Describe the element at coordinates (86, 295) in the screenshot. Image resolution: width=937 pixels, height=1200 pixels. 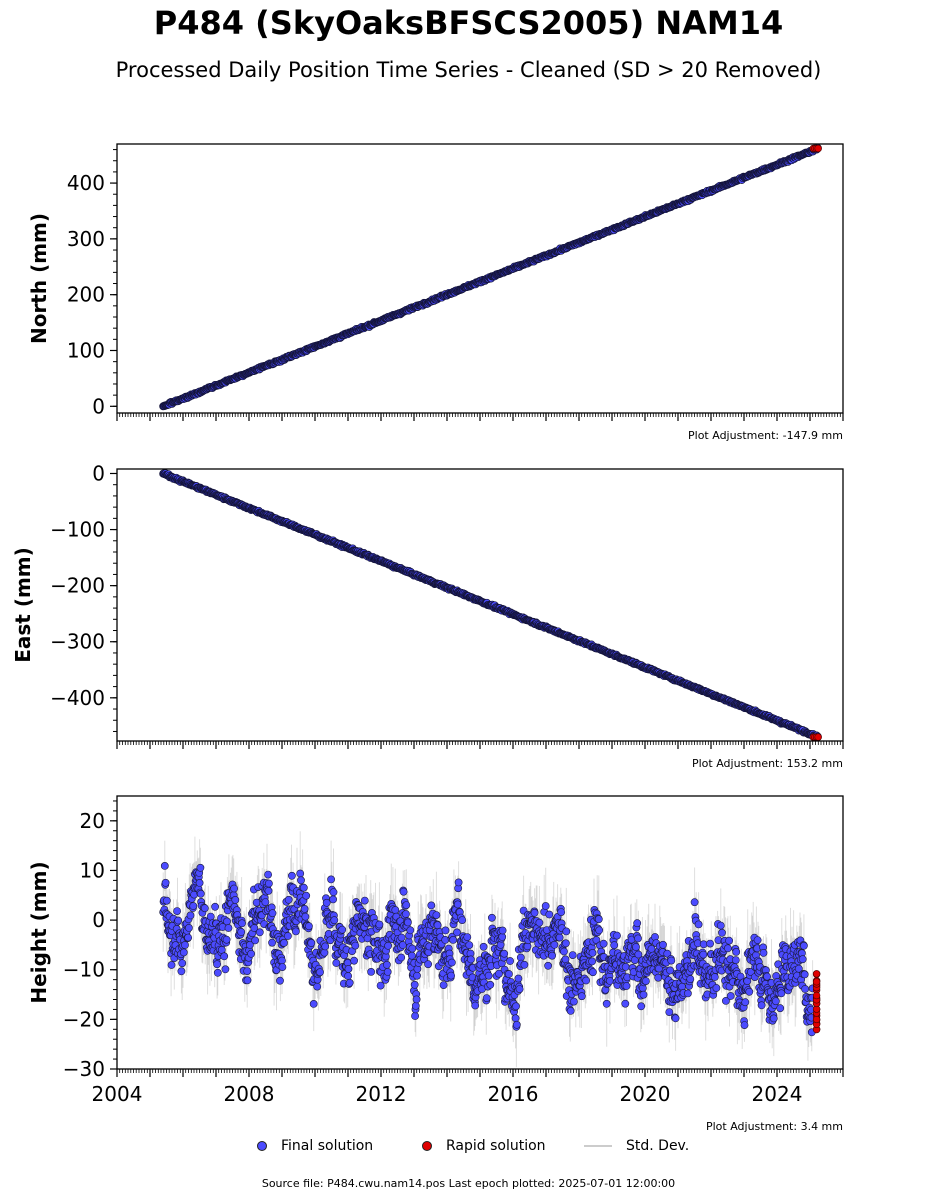
I see `y-tick-label: 200` at that location.